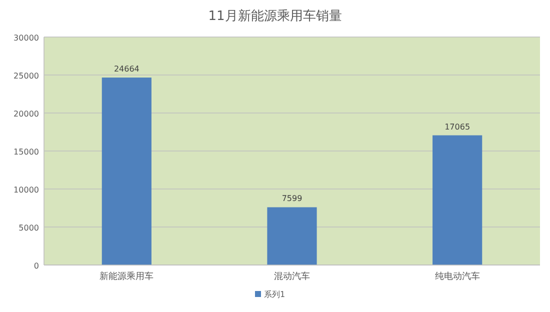 This screenshot has height=312, width=550. Describe the element at coordinates (26, 38) in the screenshot. I see `y-tick-label: 30000` at that location.